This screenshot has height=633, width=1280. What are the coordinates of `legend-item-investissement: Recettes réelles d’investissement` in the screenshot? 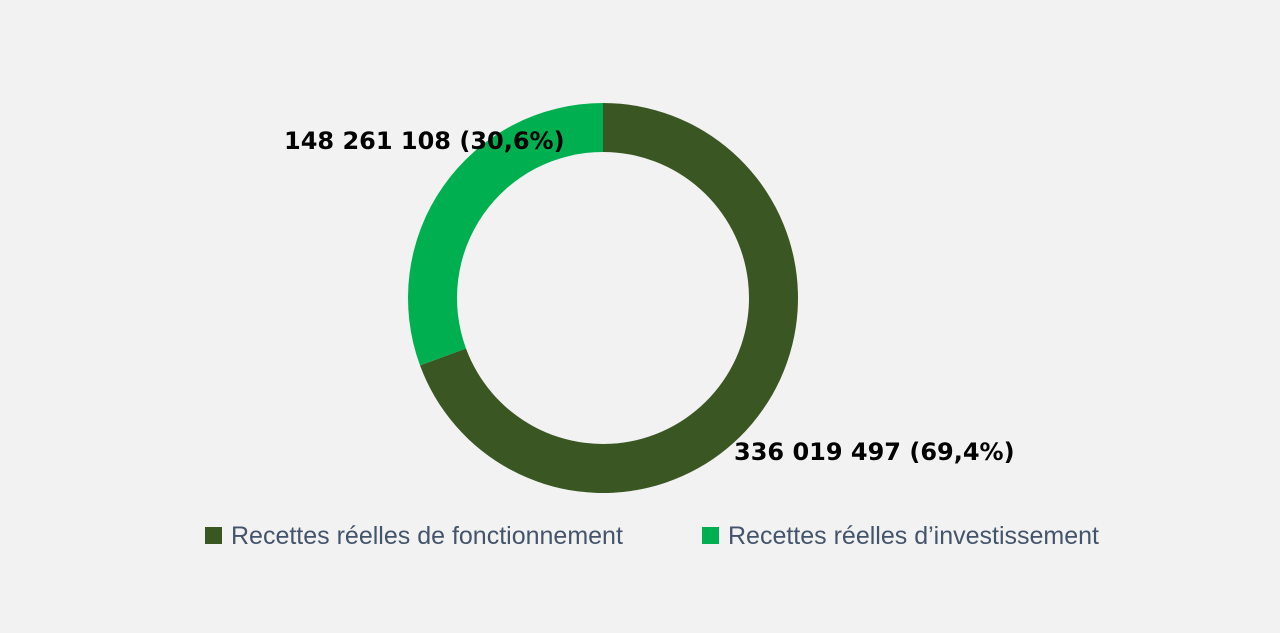 It's located at (900, 536).